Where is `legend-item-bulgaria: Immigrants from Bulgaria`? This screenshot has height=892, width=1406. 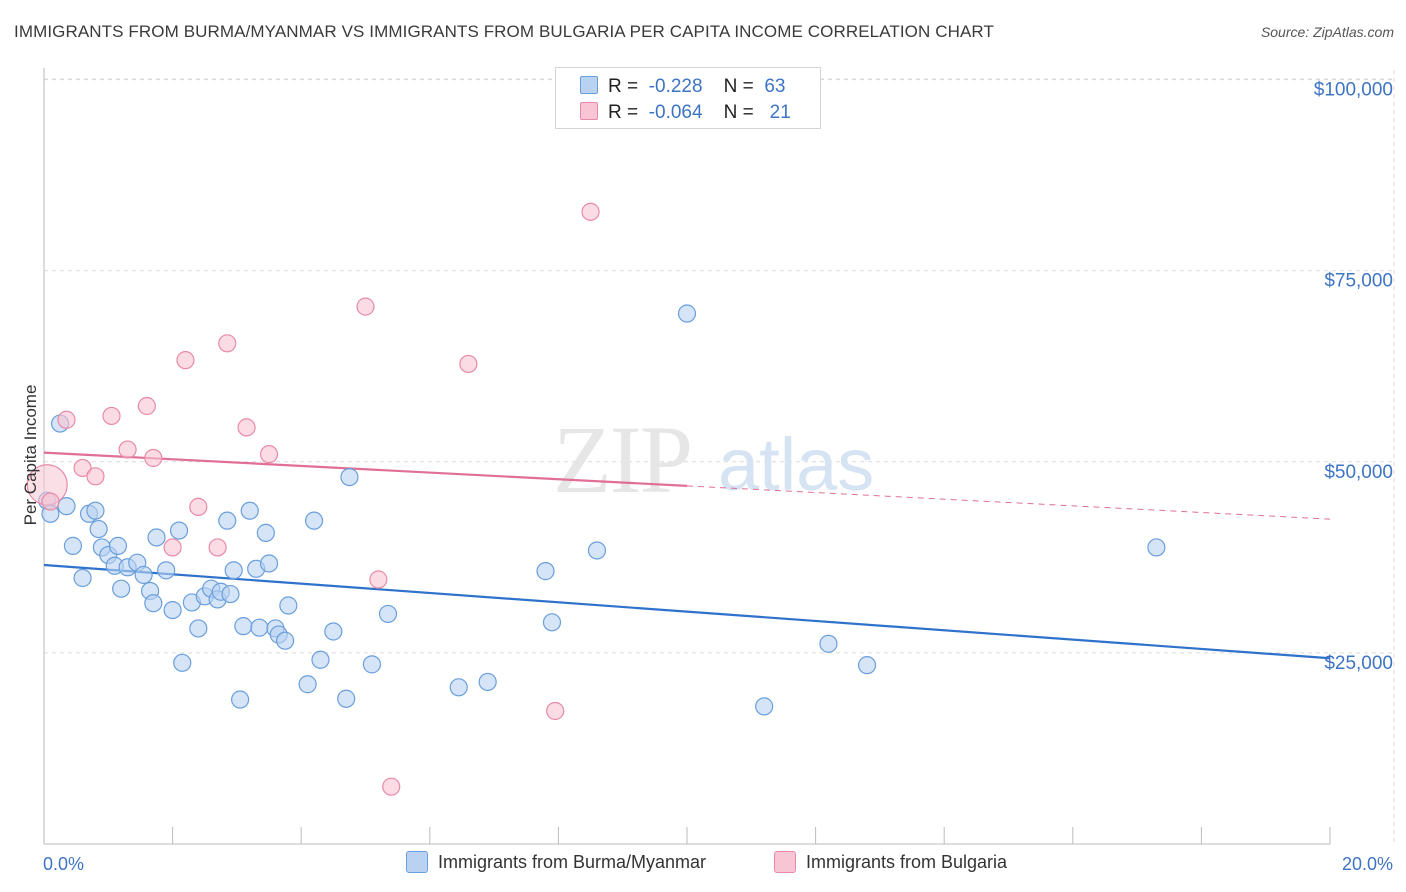 legend-item-bulgaria: Immigrants from Bulgaria is located at coordinates (890, 862).